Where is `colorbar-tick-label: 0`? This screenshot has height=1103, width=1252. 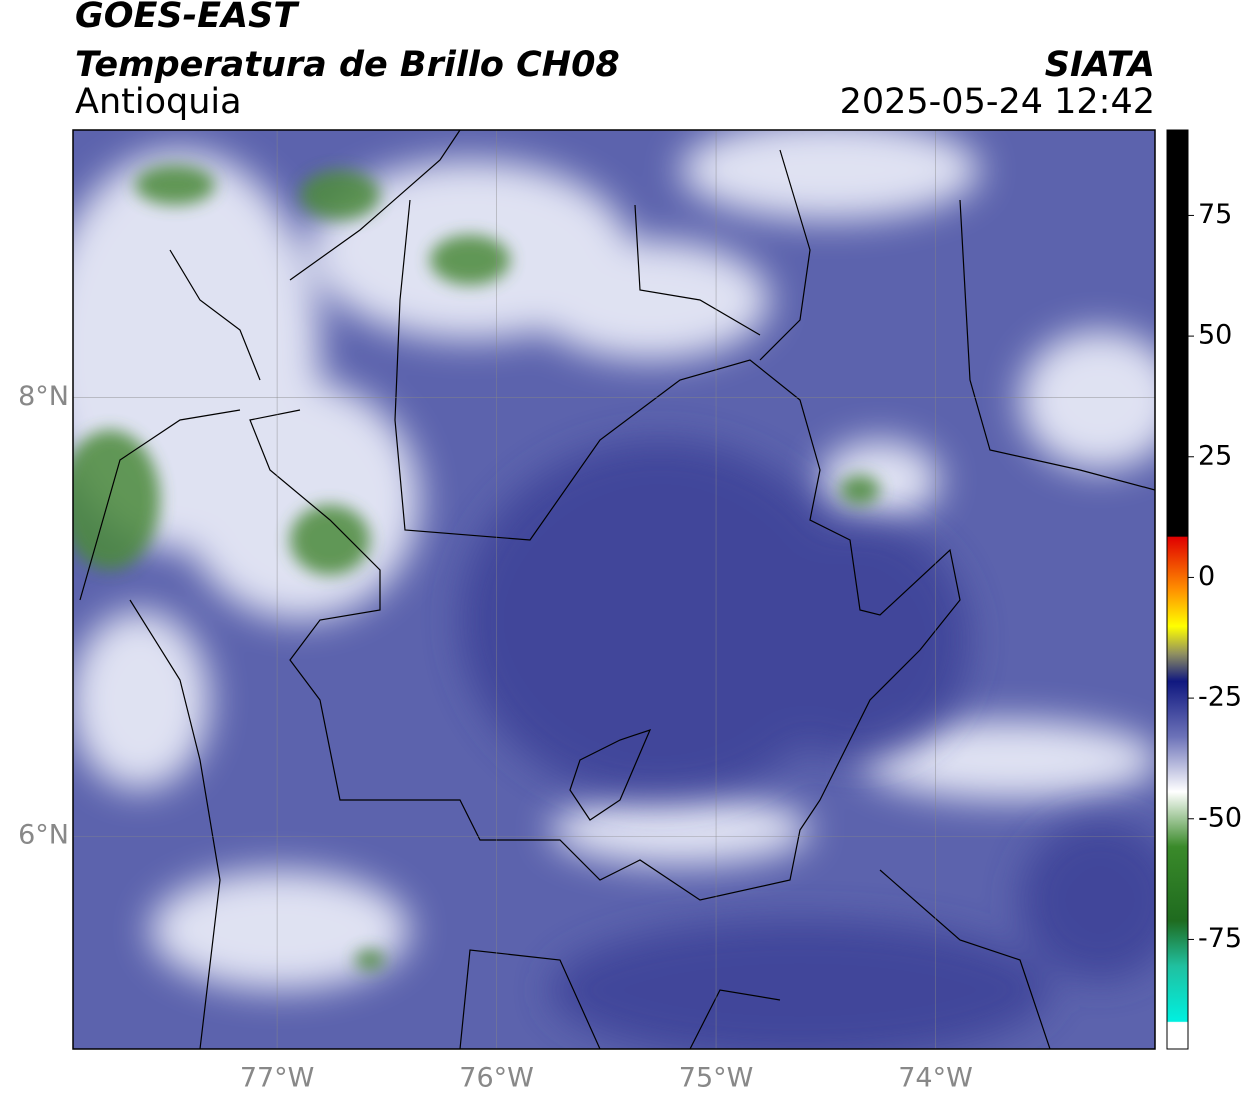 colorbar-tick-label: 0 is located at coordinates (1206, 576).